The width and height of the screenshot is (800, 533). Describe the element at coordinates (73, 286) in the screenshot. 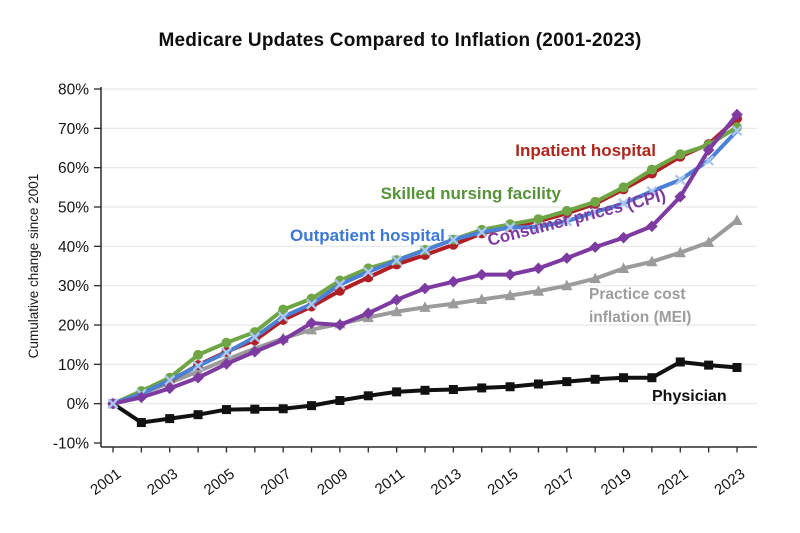

I see `y-tick-label: 30%` at that location.